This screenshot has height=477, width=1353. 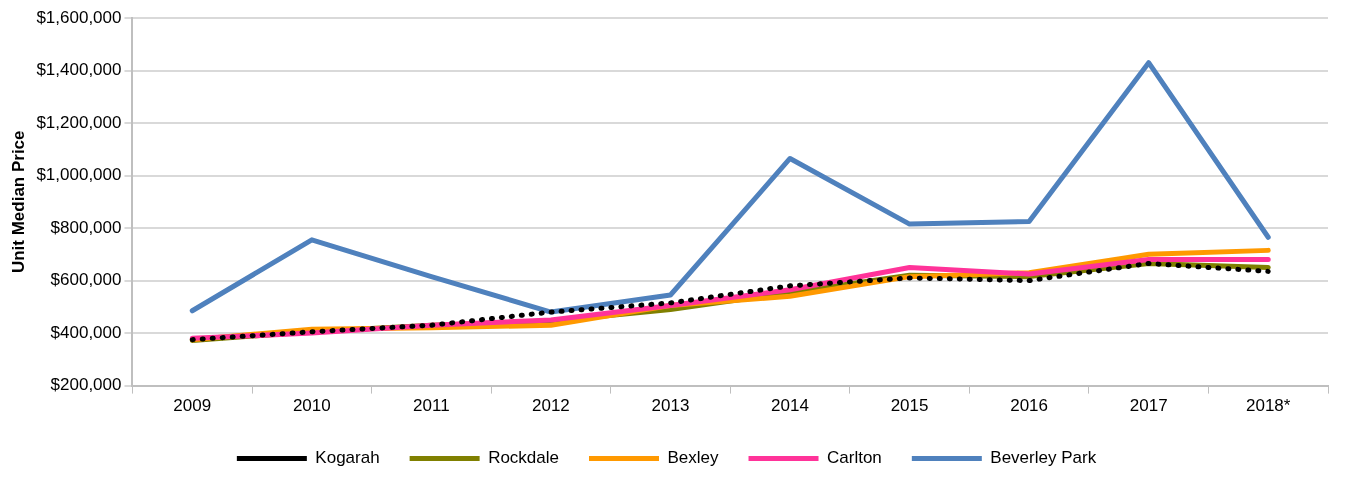 I want to click on y-axis-title: Unit Median Price, so click(x=18, y=202).